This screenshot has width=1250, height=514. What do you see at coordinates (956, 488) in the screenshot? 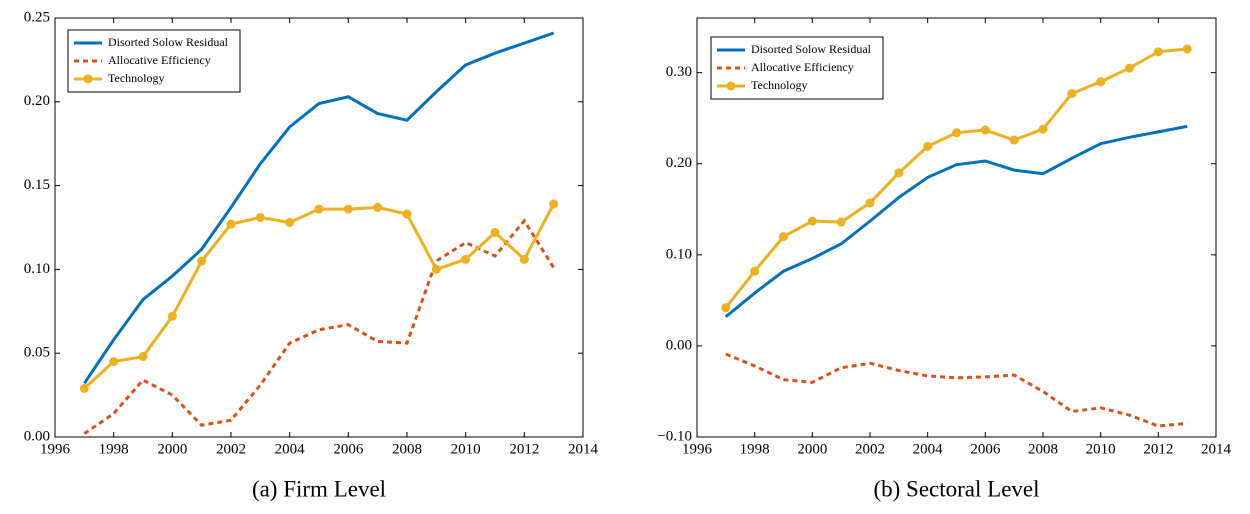
I see `caption: (b) Sectoral Level` at bounding box center [956, 488].